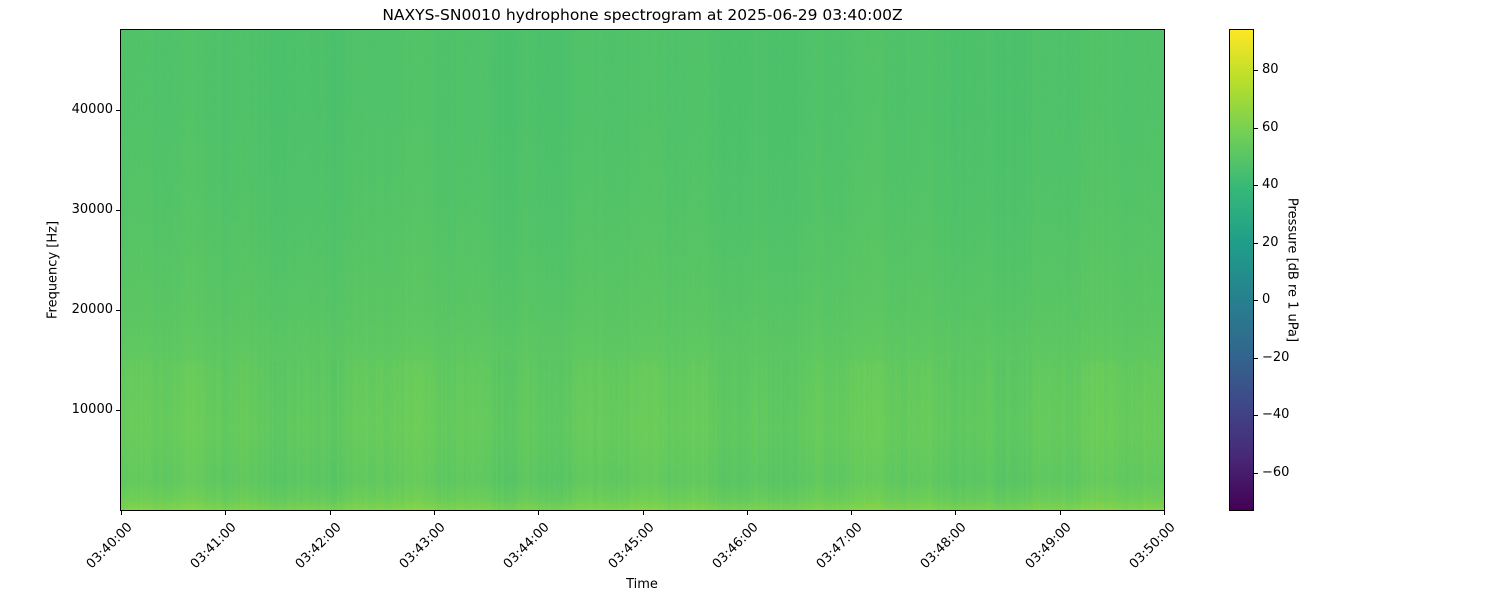 This screenshot has height=600, width=1500. I want to click on x-axis-label: Time, so click(642, 584).